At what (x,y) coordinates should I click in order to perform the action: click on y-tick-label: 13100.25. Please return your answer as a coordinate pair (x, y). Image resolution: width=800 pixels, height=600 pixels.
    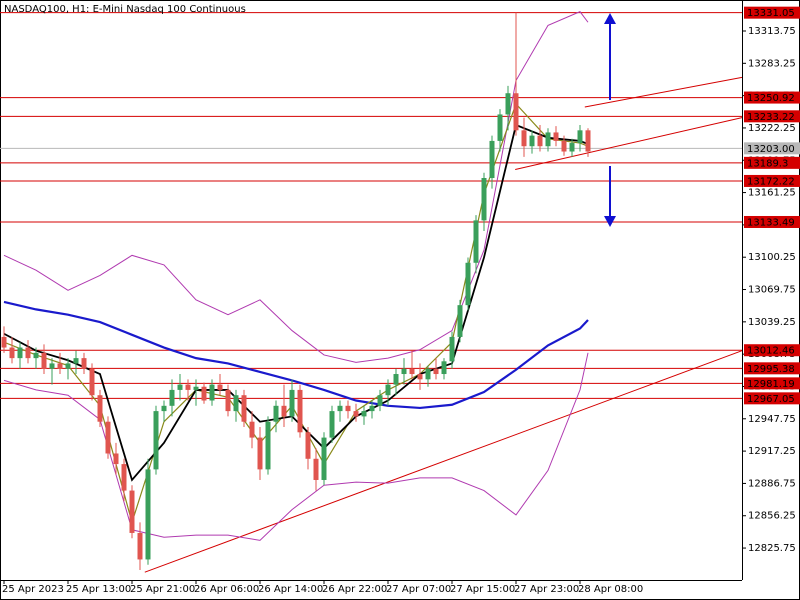
    Looking at the image, I should click on (772, 257).